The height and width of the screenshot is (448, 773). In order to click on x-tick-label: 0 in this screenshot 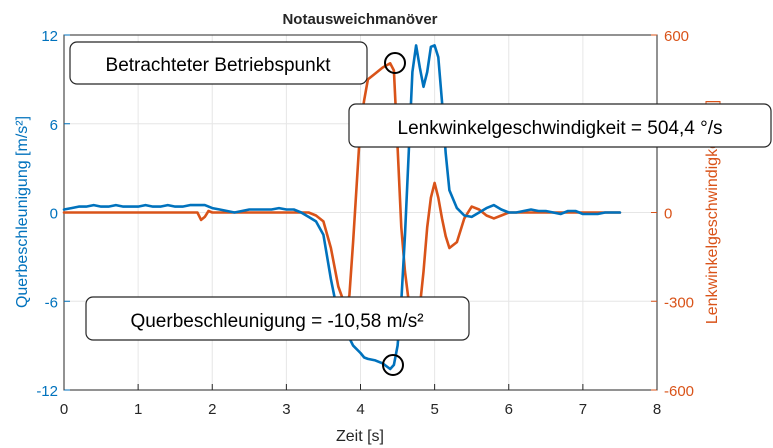, I will do `click(64, 409)`.